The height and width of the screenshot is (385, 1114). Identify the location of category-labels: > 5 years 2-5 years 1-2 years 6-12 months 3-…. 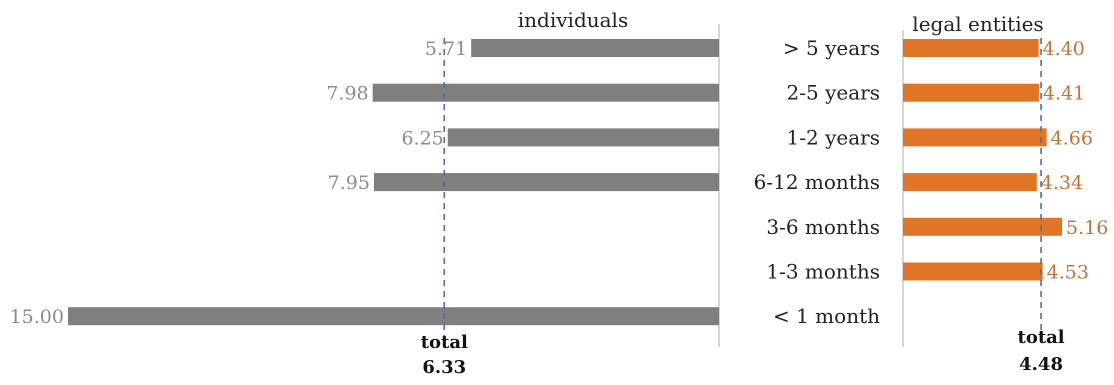
(817, 182).